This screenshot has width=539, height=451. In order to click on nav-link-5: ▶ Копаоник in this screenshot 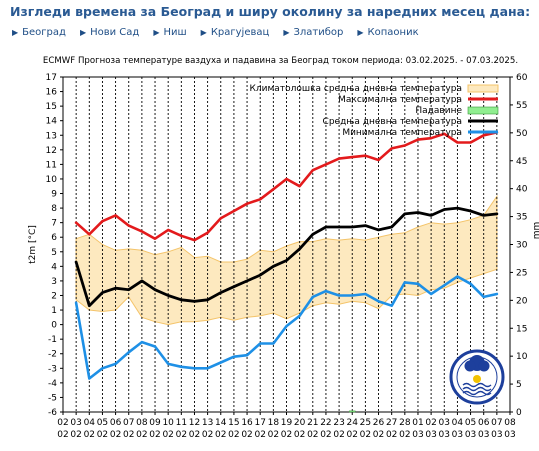, I will do `click(387, 32)`.